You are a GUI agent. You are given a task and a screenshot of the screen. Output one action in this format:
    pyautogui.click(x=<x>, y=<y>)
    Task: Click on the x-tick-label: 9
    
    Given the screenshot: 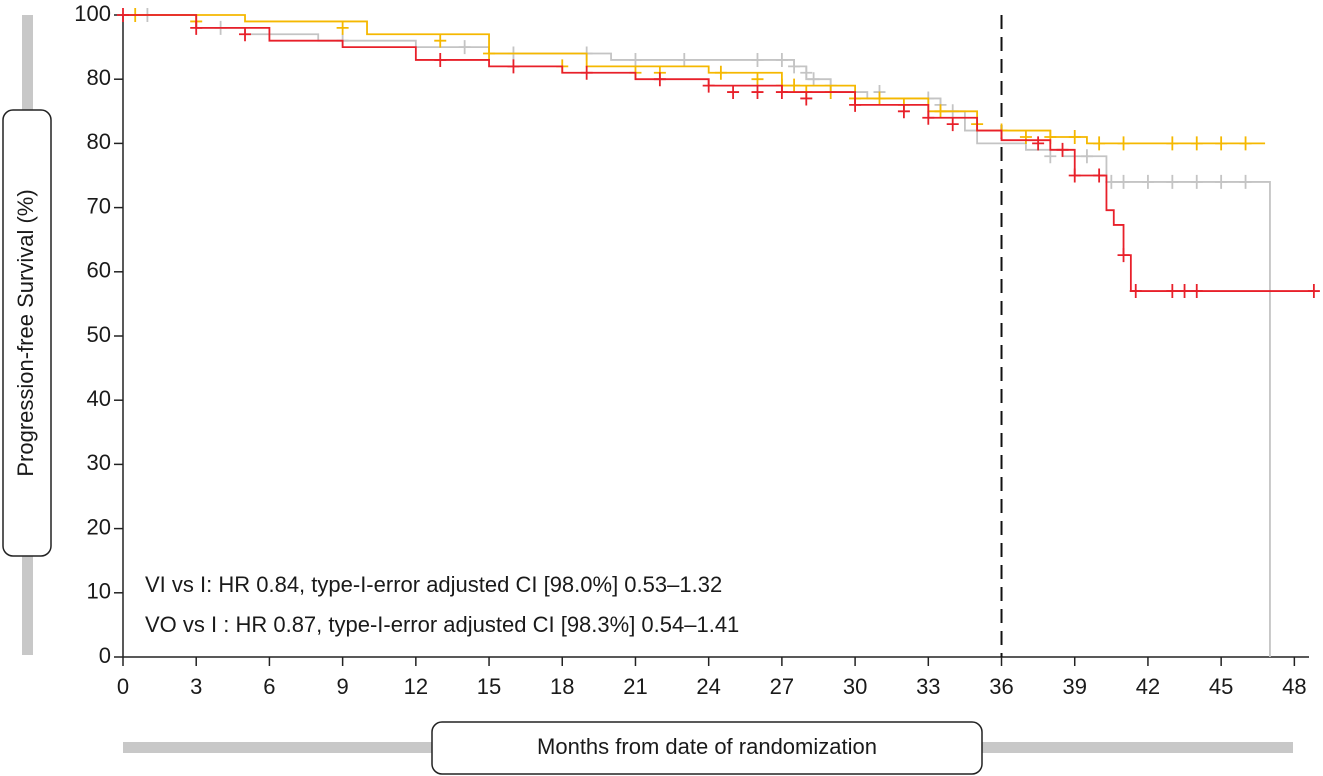 What is the action you would take?
    pyautogui.click(x=343, y=686)
    